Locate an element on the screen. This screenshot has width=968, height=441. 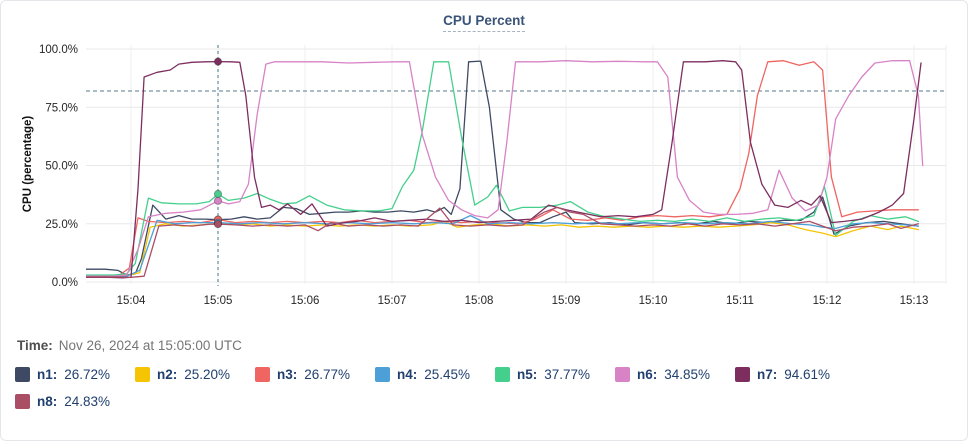
legend-item-n5: n5: 37.77% is located at coordinates (555, 374).